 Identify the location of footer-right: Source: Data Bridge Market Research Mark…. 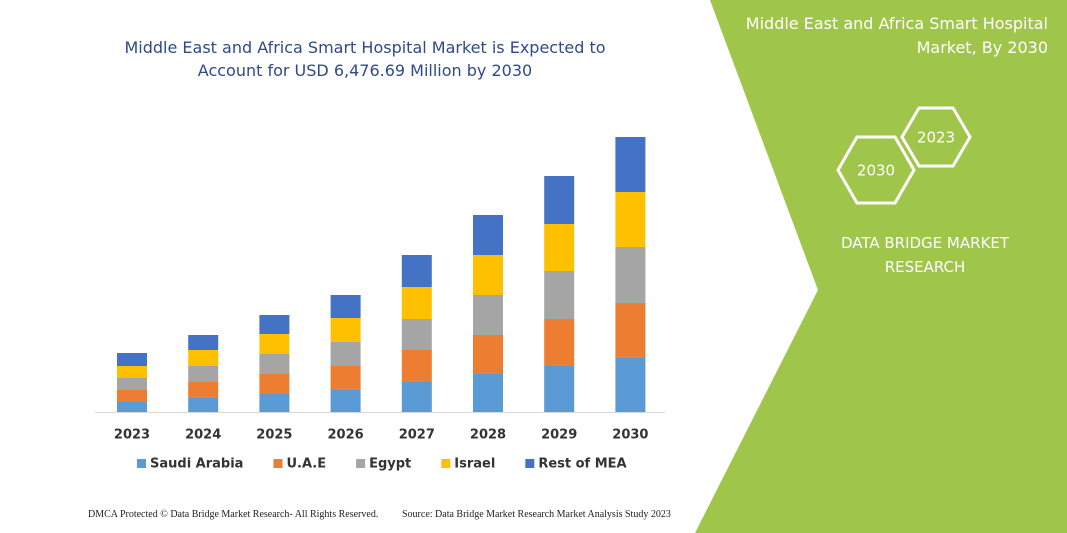
(536, 514).